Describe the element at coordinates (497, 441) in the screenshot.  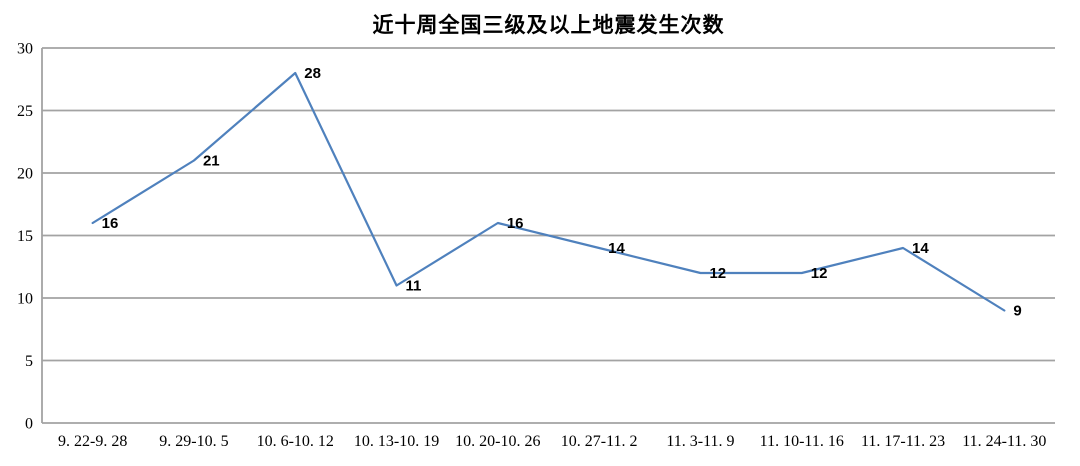
I see `x-tick-label: 10. 20-10. 26` at that location.